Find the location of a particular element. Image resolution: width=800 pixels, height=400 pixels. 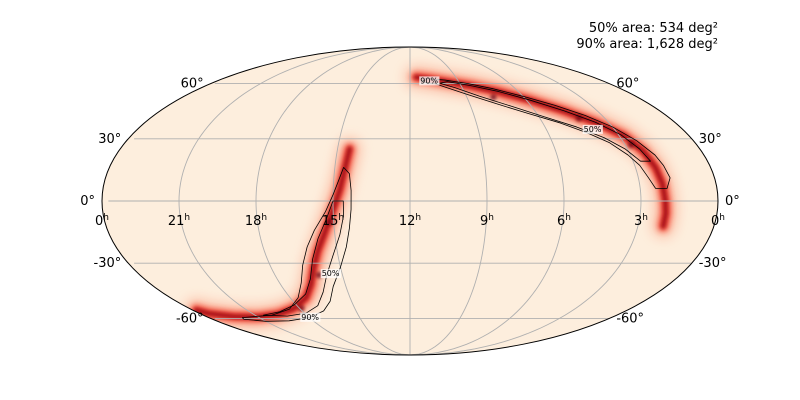

dec-tick-label-left: 60° is located at coordinates (192, 84).